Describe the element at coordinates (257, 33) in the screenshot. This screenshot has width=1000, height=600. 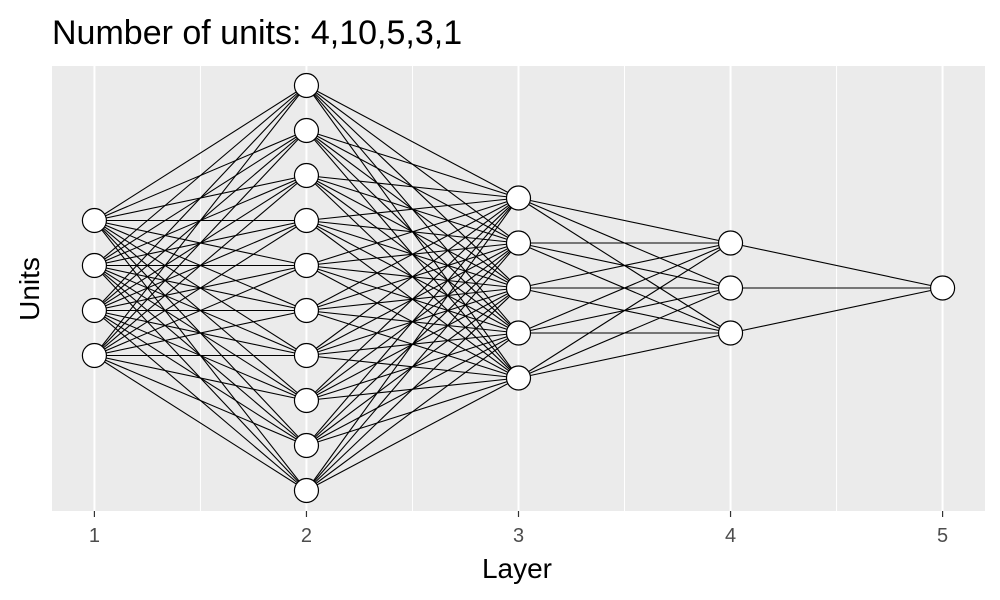
I see `chart-title: Number of units: 4,10,5,3,1` at that location.